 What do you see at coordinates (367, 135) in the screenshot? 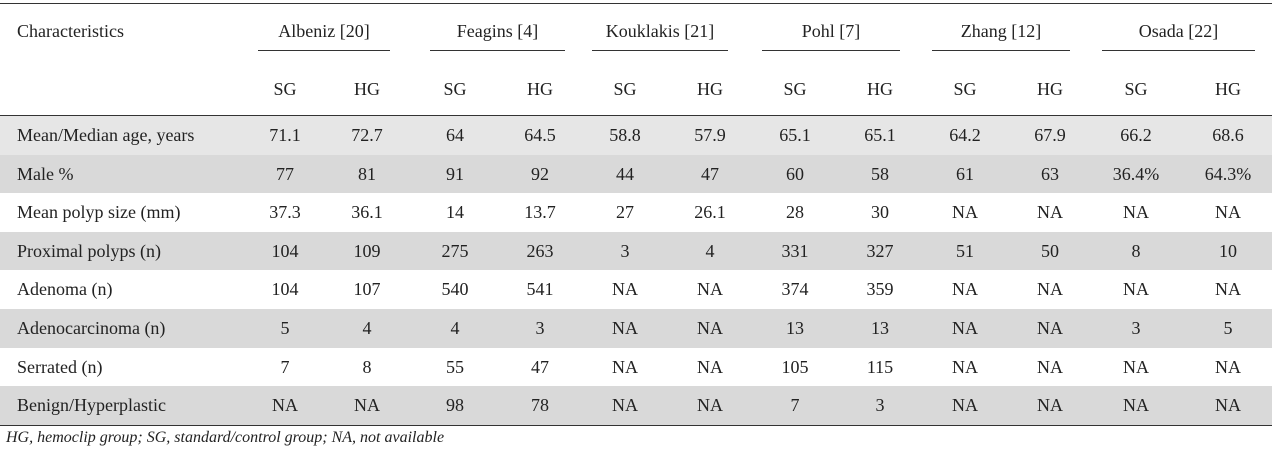
I see `cell: 72.7` at bounding box center [367, 135].